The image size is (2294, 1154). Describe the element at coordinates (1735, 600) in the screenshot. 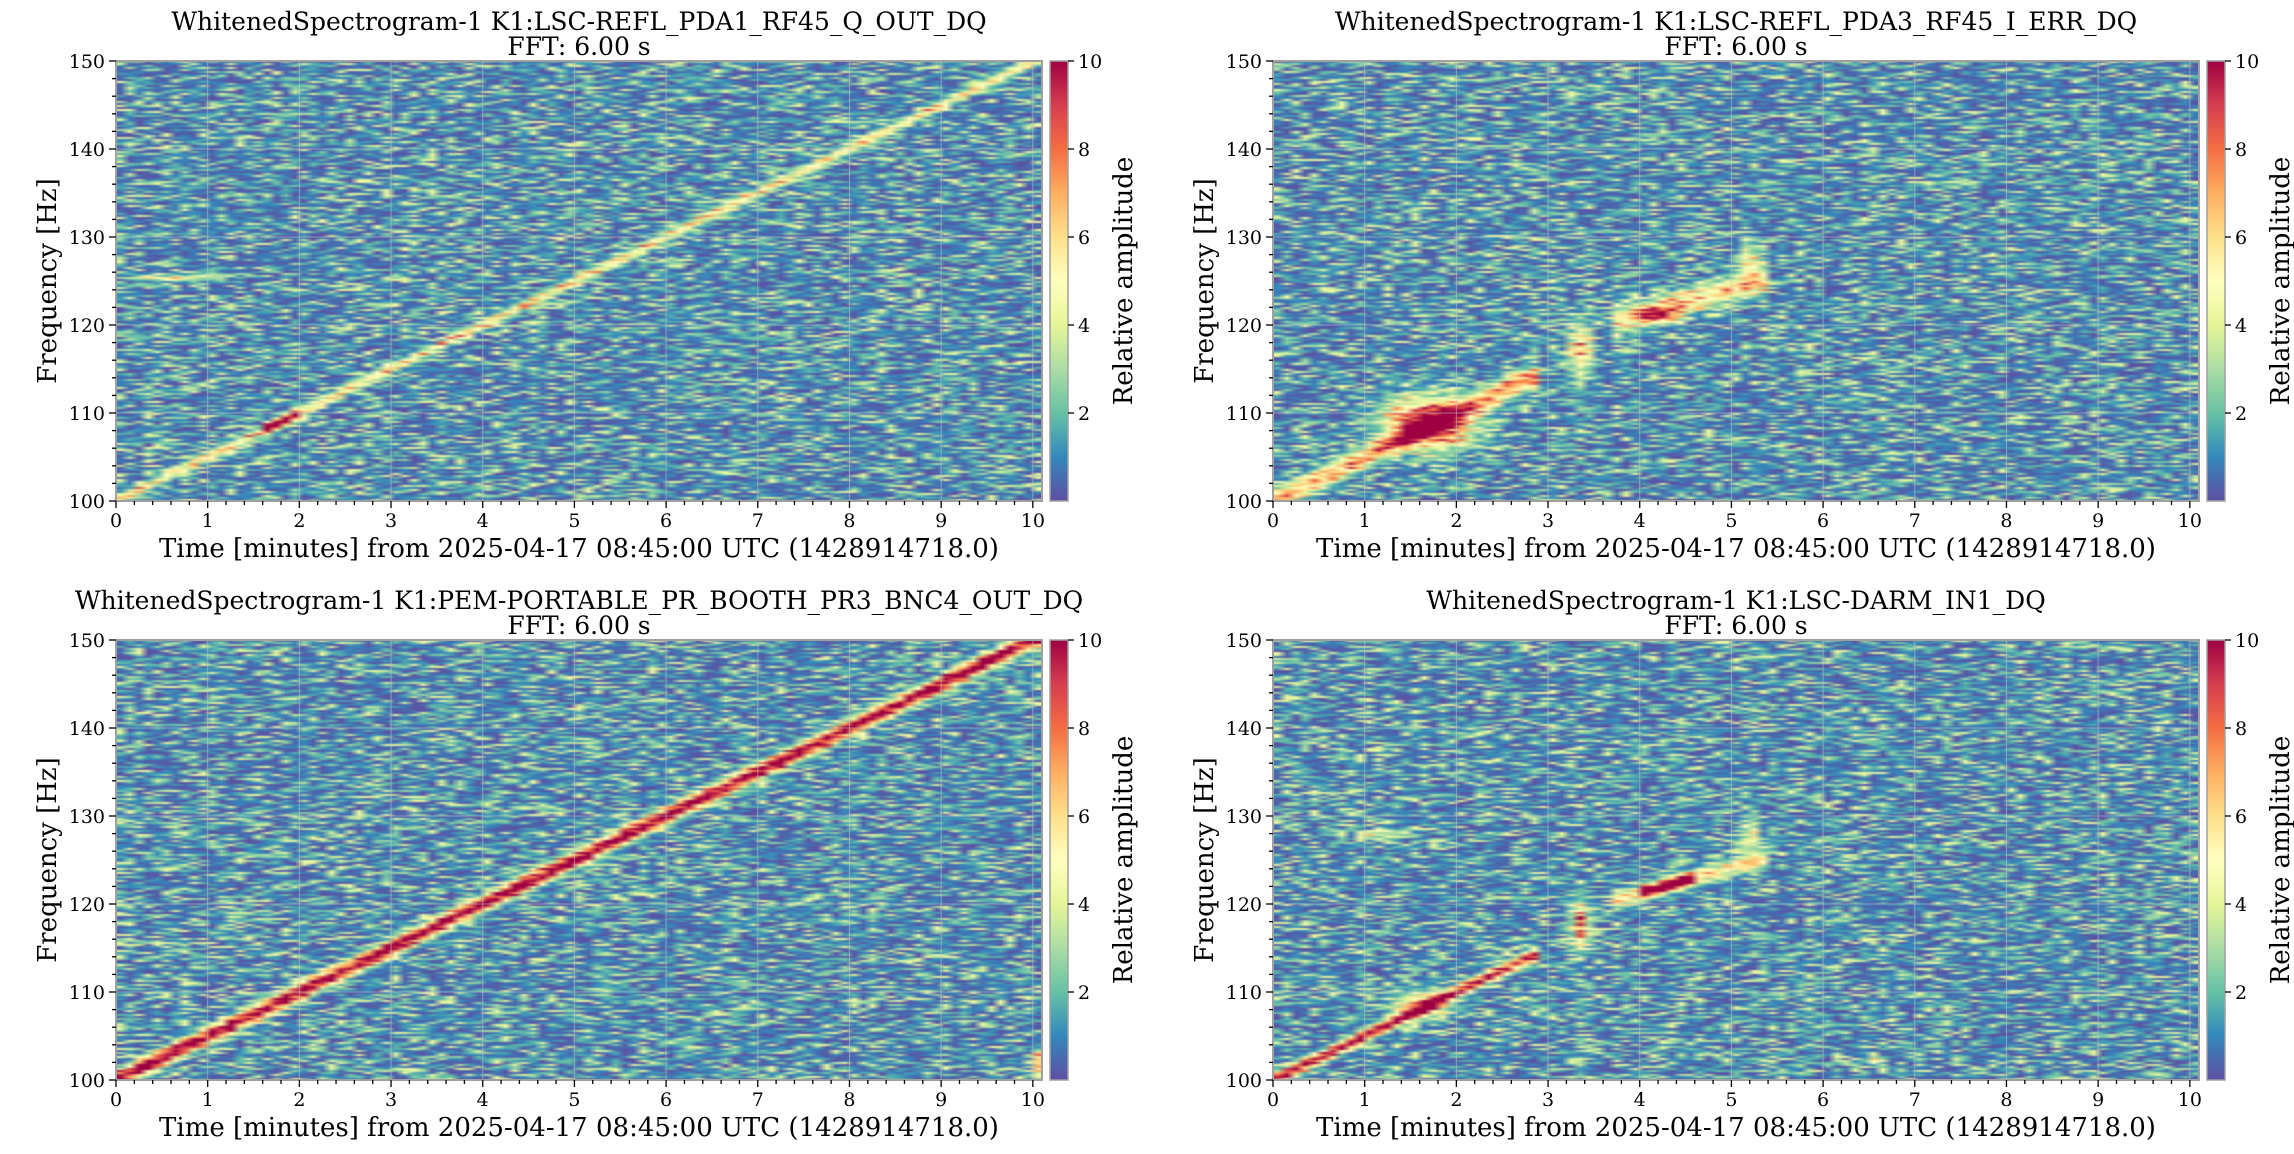

I see `panel-title: WhitenedSpectrogram-1 K1:LSC-DARM_IN1_DQ` at that location.